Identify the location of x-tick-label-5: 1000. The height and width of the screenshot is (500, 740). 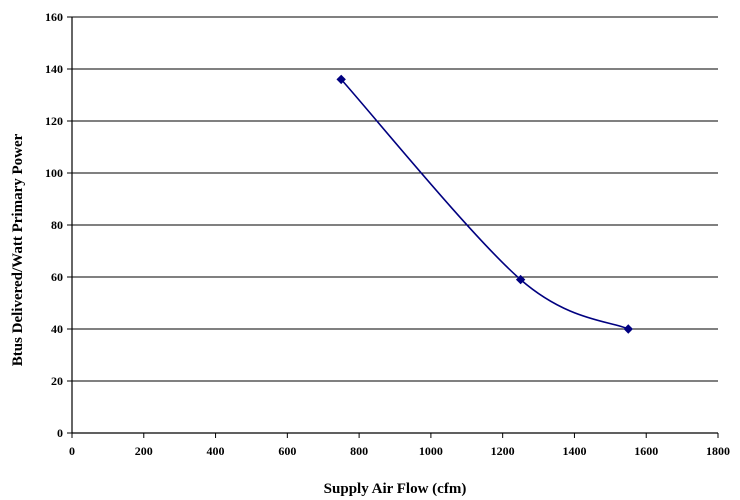
(431, 451).